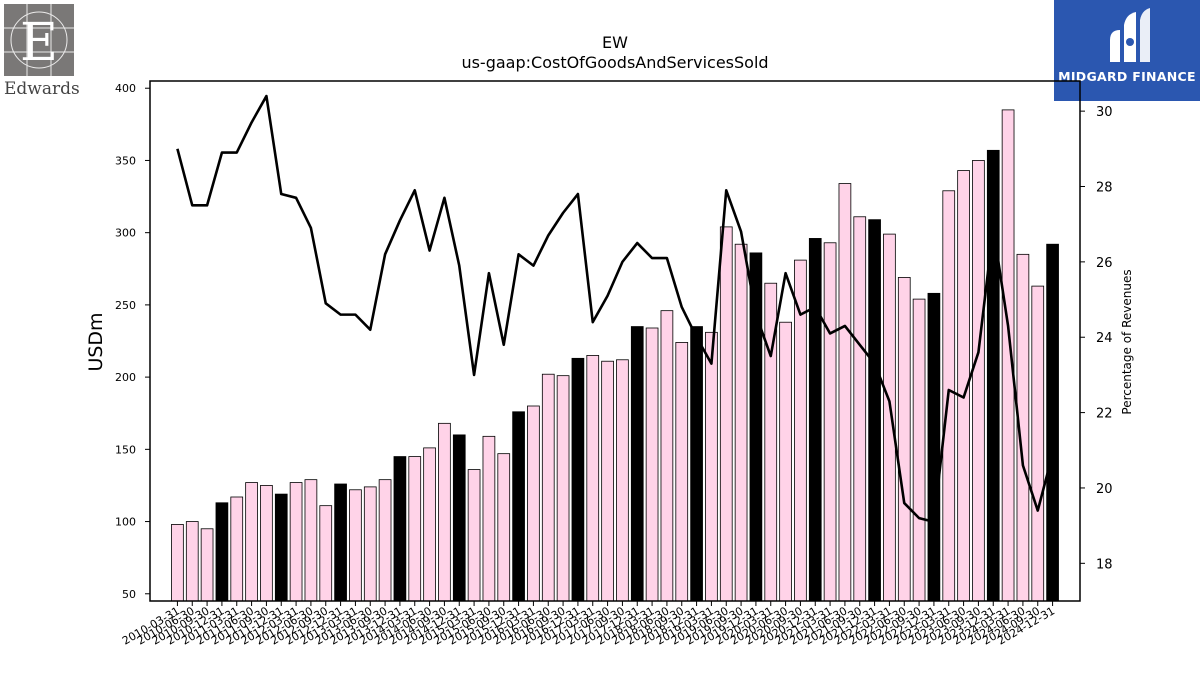 Image resolution: width=1200 pixels, height=675 pixels. Describe the element at coordinates (1104, 489) in the screenshot. I see `y2-tick-label: 20` at that location.